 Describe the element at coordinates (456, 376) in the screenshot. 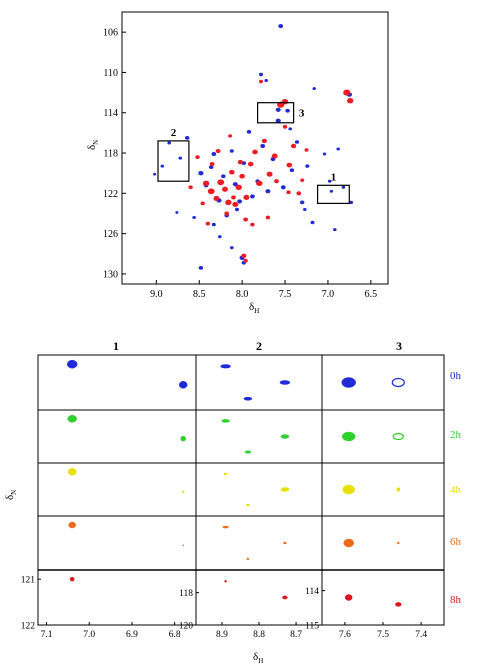

I see `row-label-0h: 0h` at that location.